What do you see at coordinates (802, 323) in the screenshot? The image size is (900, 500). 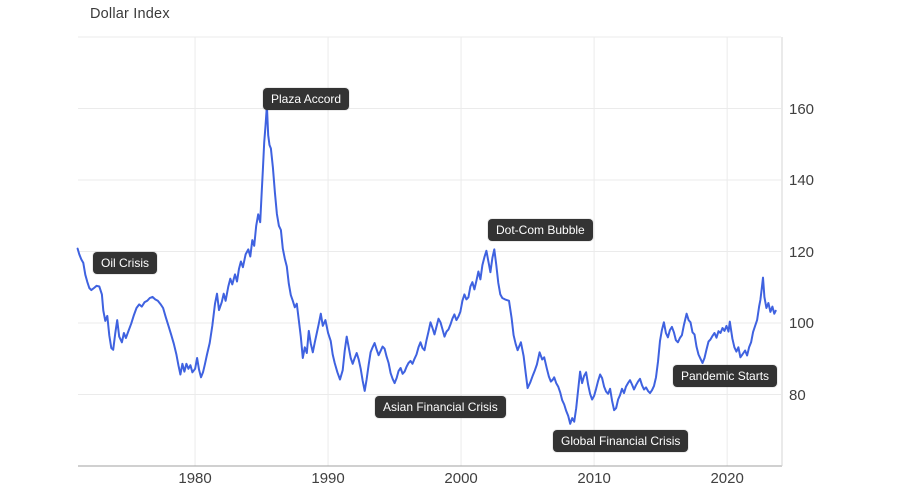 I see `y-tick-label: 100` at bounding box center [802, 323].